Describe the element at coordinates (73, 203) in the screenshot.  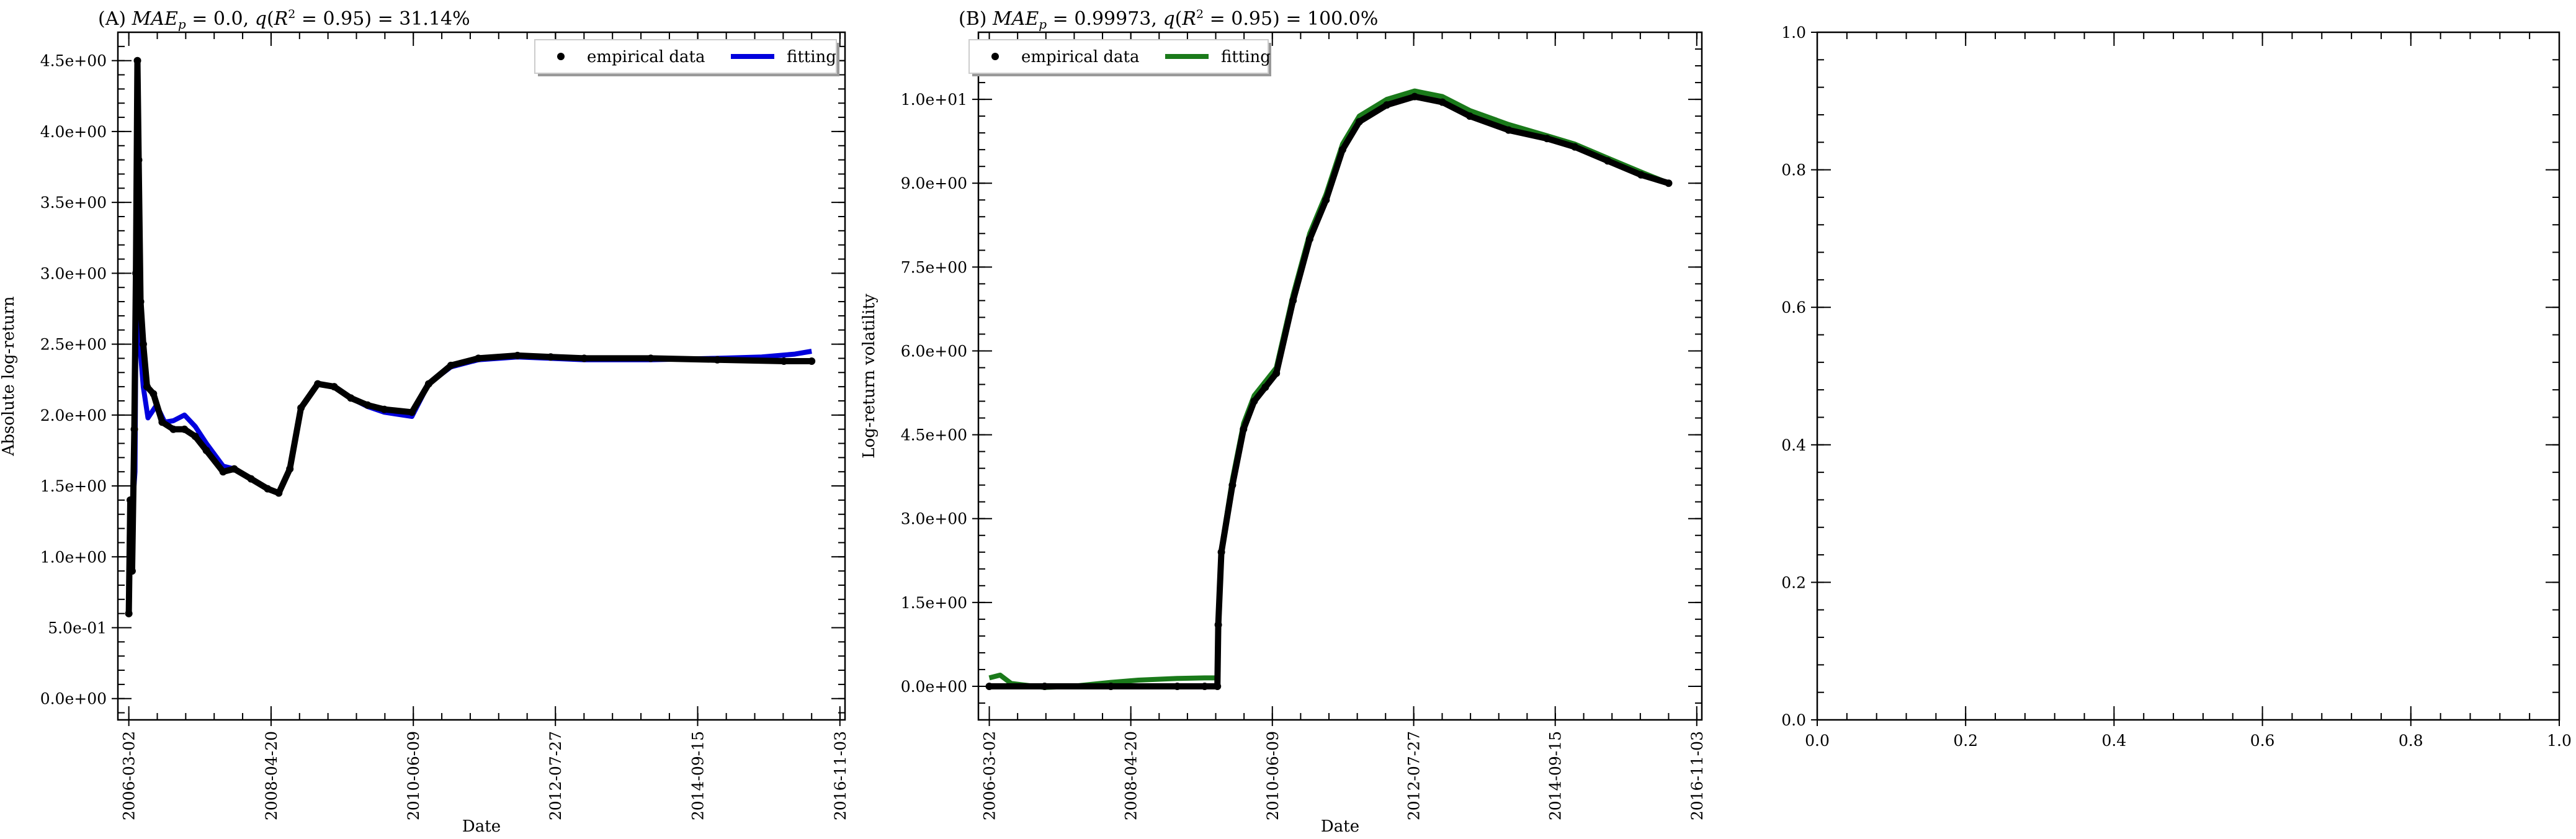
I see `y-tick-label: 3.5e+00` at that location.